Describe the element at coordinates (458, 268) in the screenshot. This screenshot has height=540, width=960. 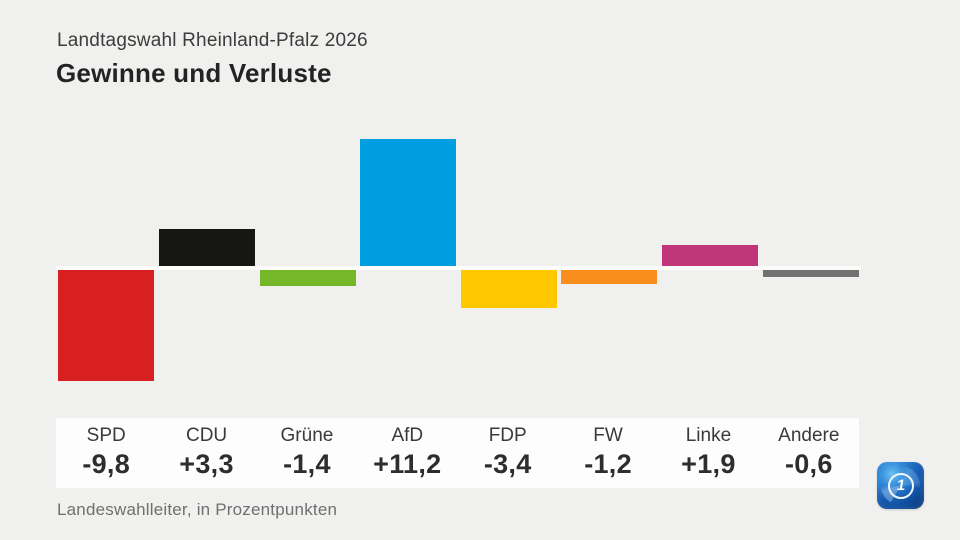
I see `zero-baseline` at that location.